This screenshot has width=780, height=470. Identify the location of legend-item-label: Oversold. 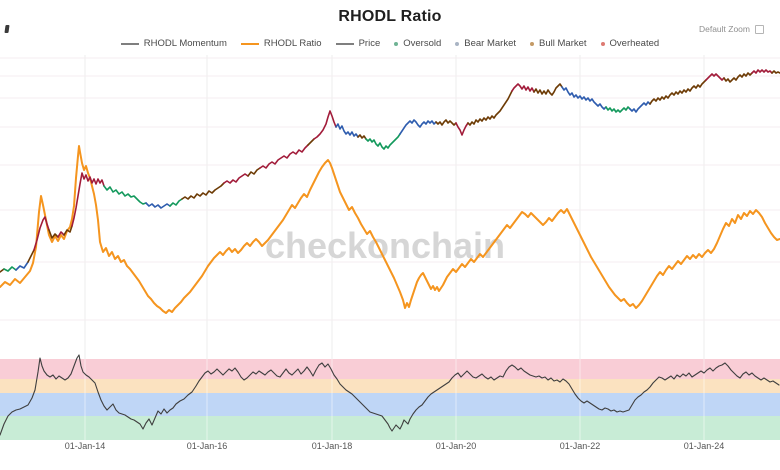
(422, 43).